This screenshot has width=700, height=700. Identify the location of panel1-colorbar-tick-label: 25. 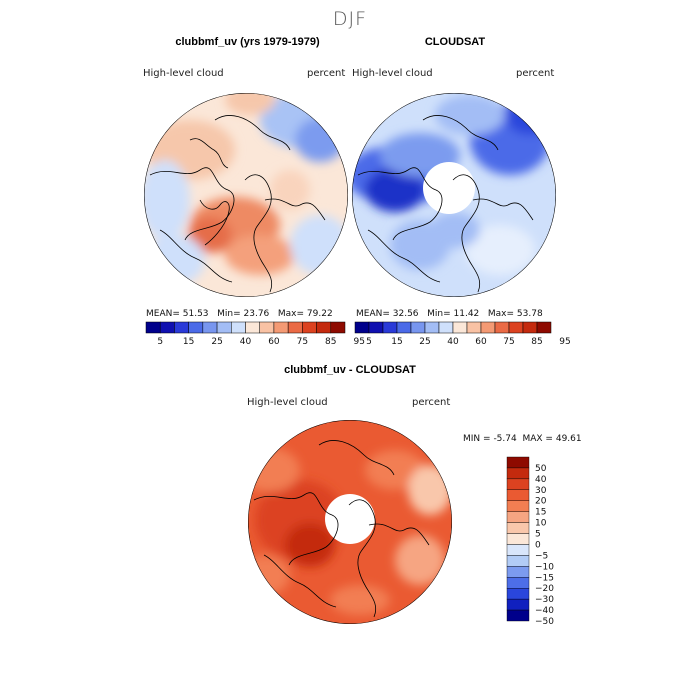
(216, 342).